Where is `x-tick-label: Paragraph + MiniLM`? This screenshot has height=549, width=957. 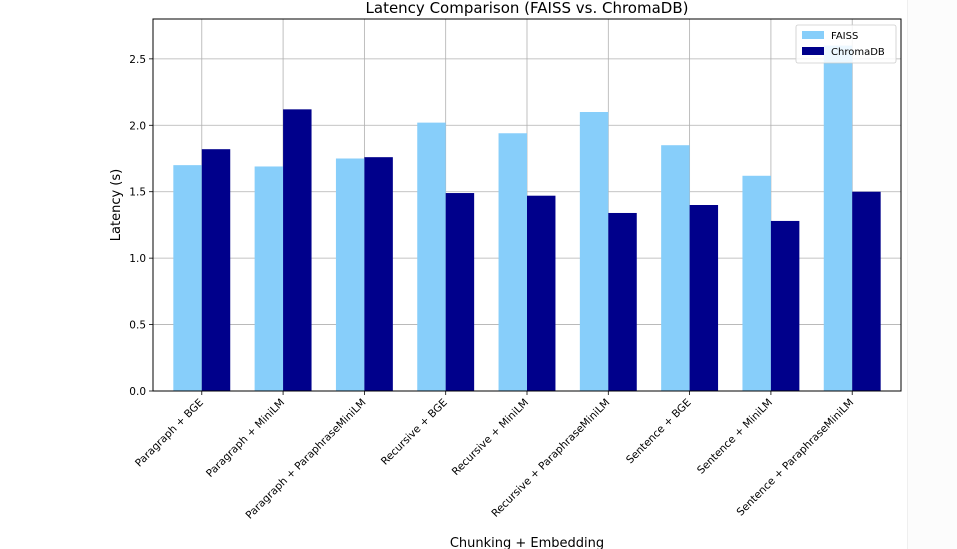 x-tick-label: Paragraph + MiniLM is located at coordinates (245, 438).